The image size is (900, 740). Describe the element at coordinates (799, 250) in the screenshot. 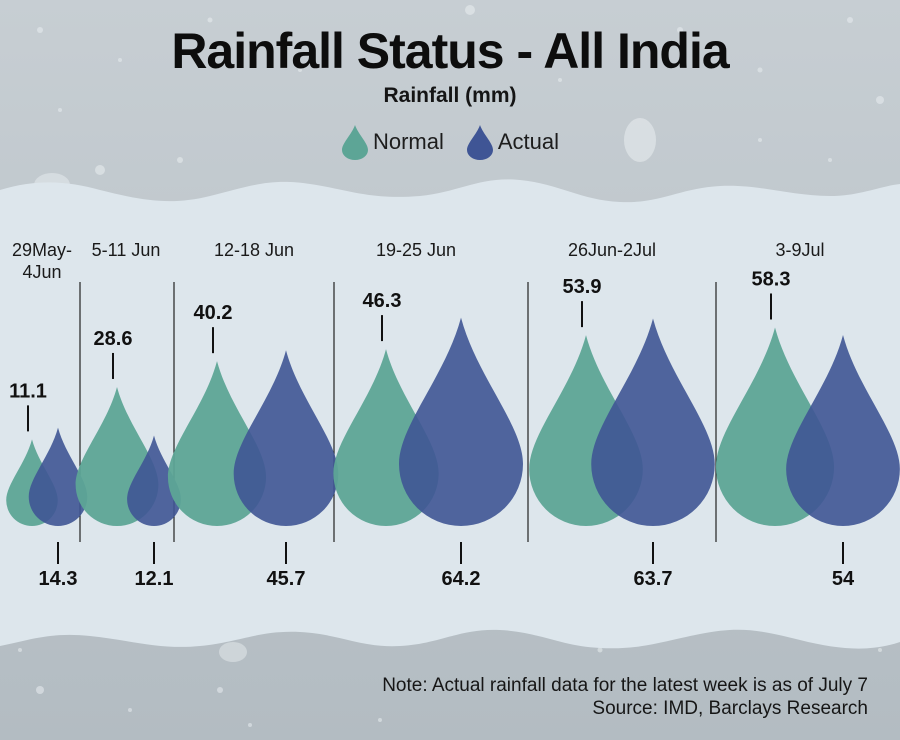

I see `category-label: 3-9Jul` at that location.